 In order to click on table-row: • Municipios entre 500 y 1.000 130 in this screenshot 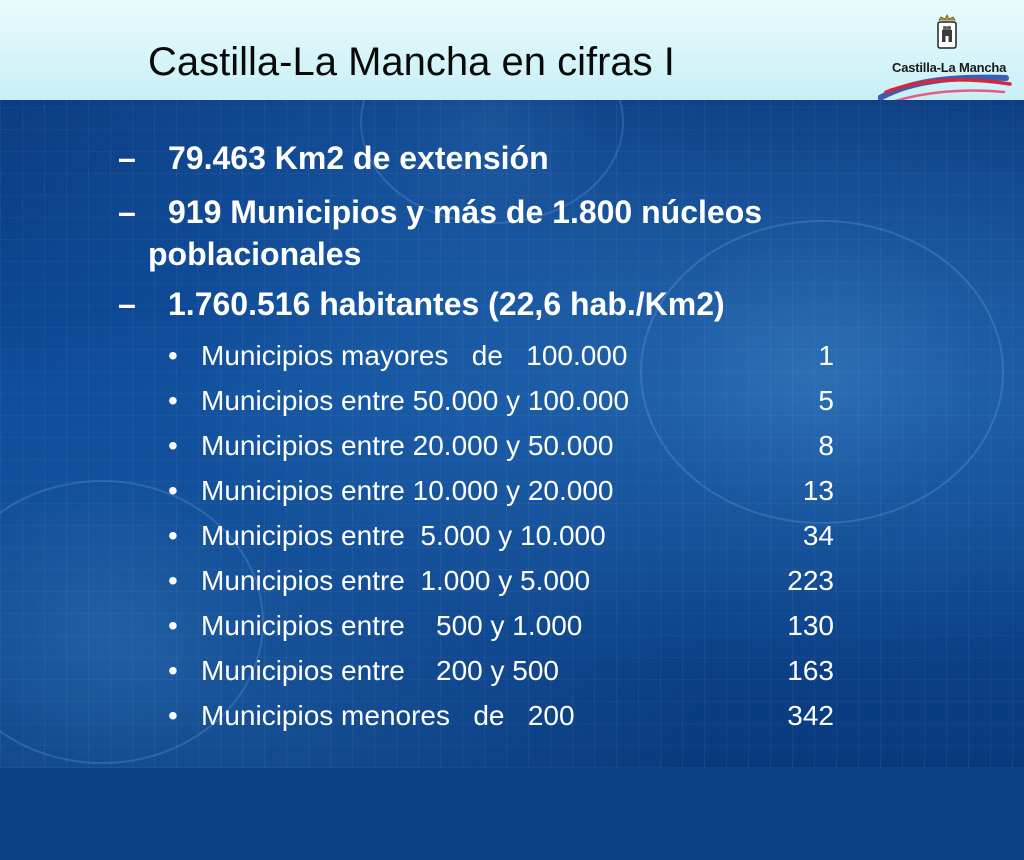, I will do `click(508, 628)`.